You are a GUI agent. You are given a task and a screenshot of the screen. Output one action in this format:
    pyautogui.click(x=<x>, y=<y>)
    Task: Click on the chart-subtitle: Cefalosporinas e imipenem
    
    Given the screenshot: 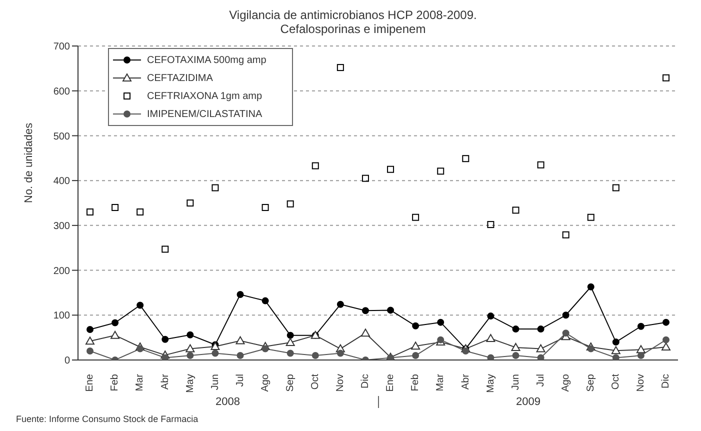 What is the action you would take?
    pyautogui.click(x=353, y=29)
    